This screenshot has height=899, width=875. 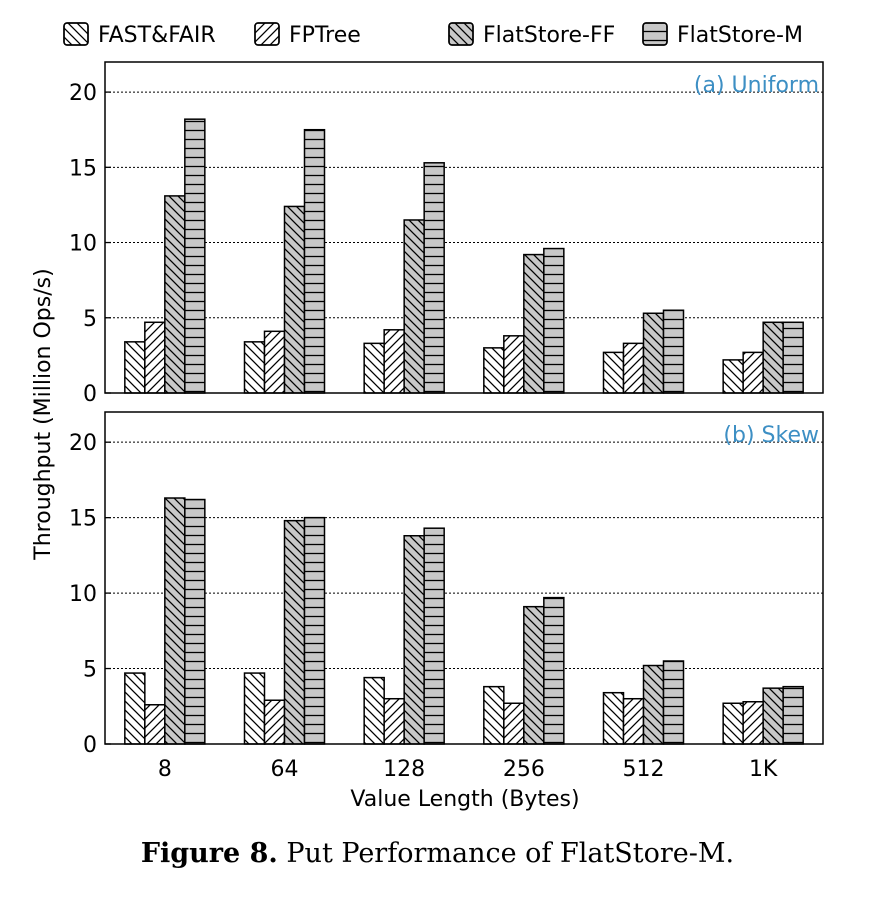 I want to click on legend-item-1: FPTree, so click(x=307, y=35).